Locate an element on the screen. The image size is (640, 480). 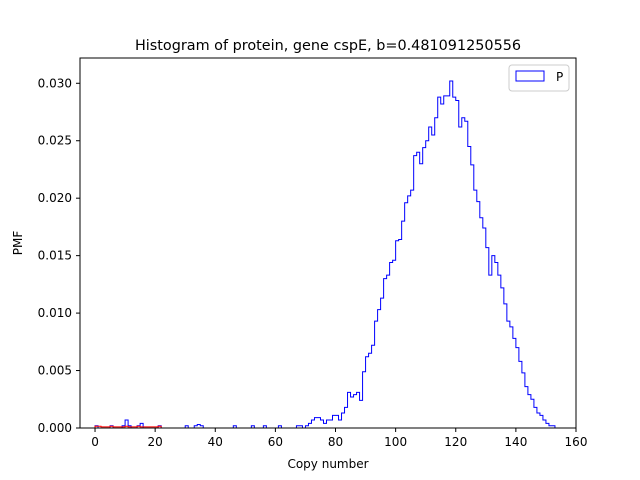
x-tick-label: 60 is located at coordinates (275, 442).